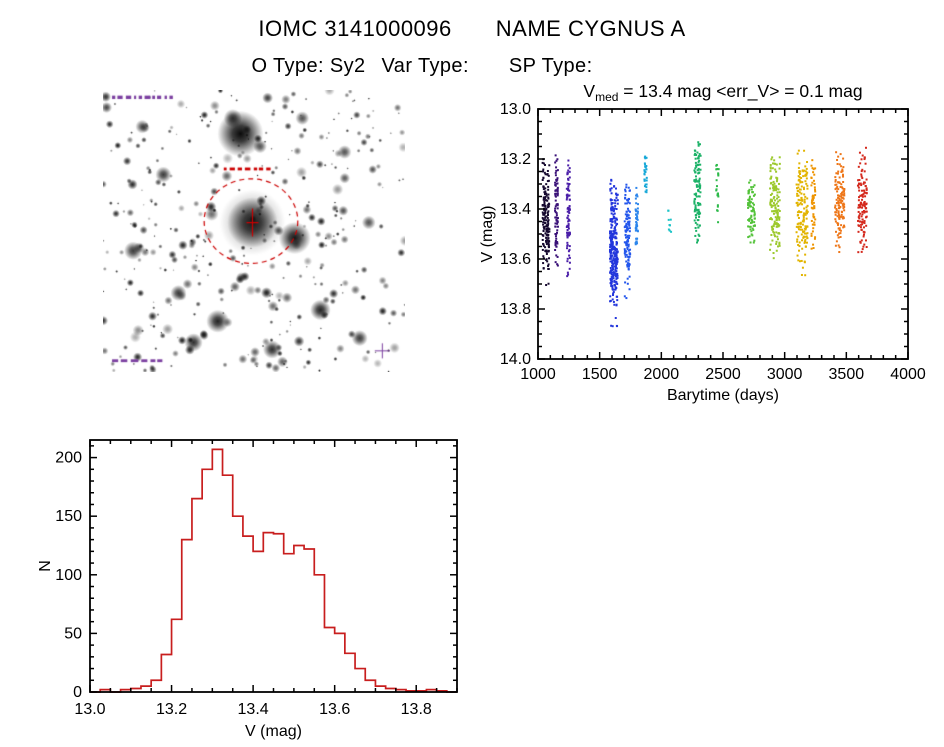 The width and height of the screenshot is (944, 747). Describe the element at coordinates (68, 575) in the screenshot. I see `svg-text: 100` at that location.